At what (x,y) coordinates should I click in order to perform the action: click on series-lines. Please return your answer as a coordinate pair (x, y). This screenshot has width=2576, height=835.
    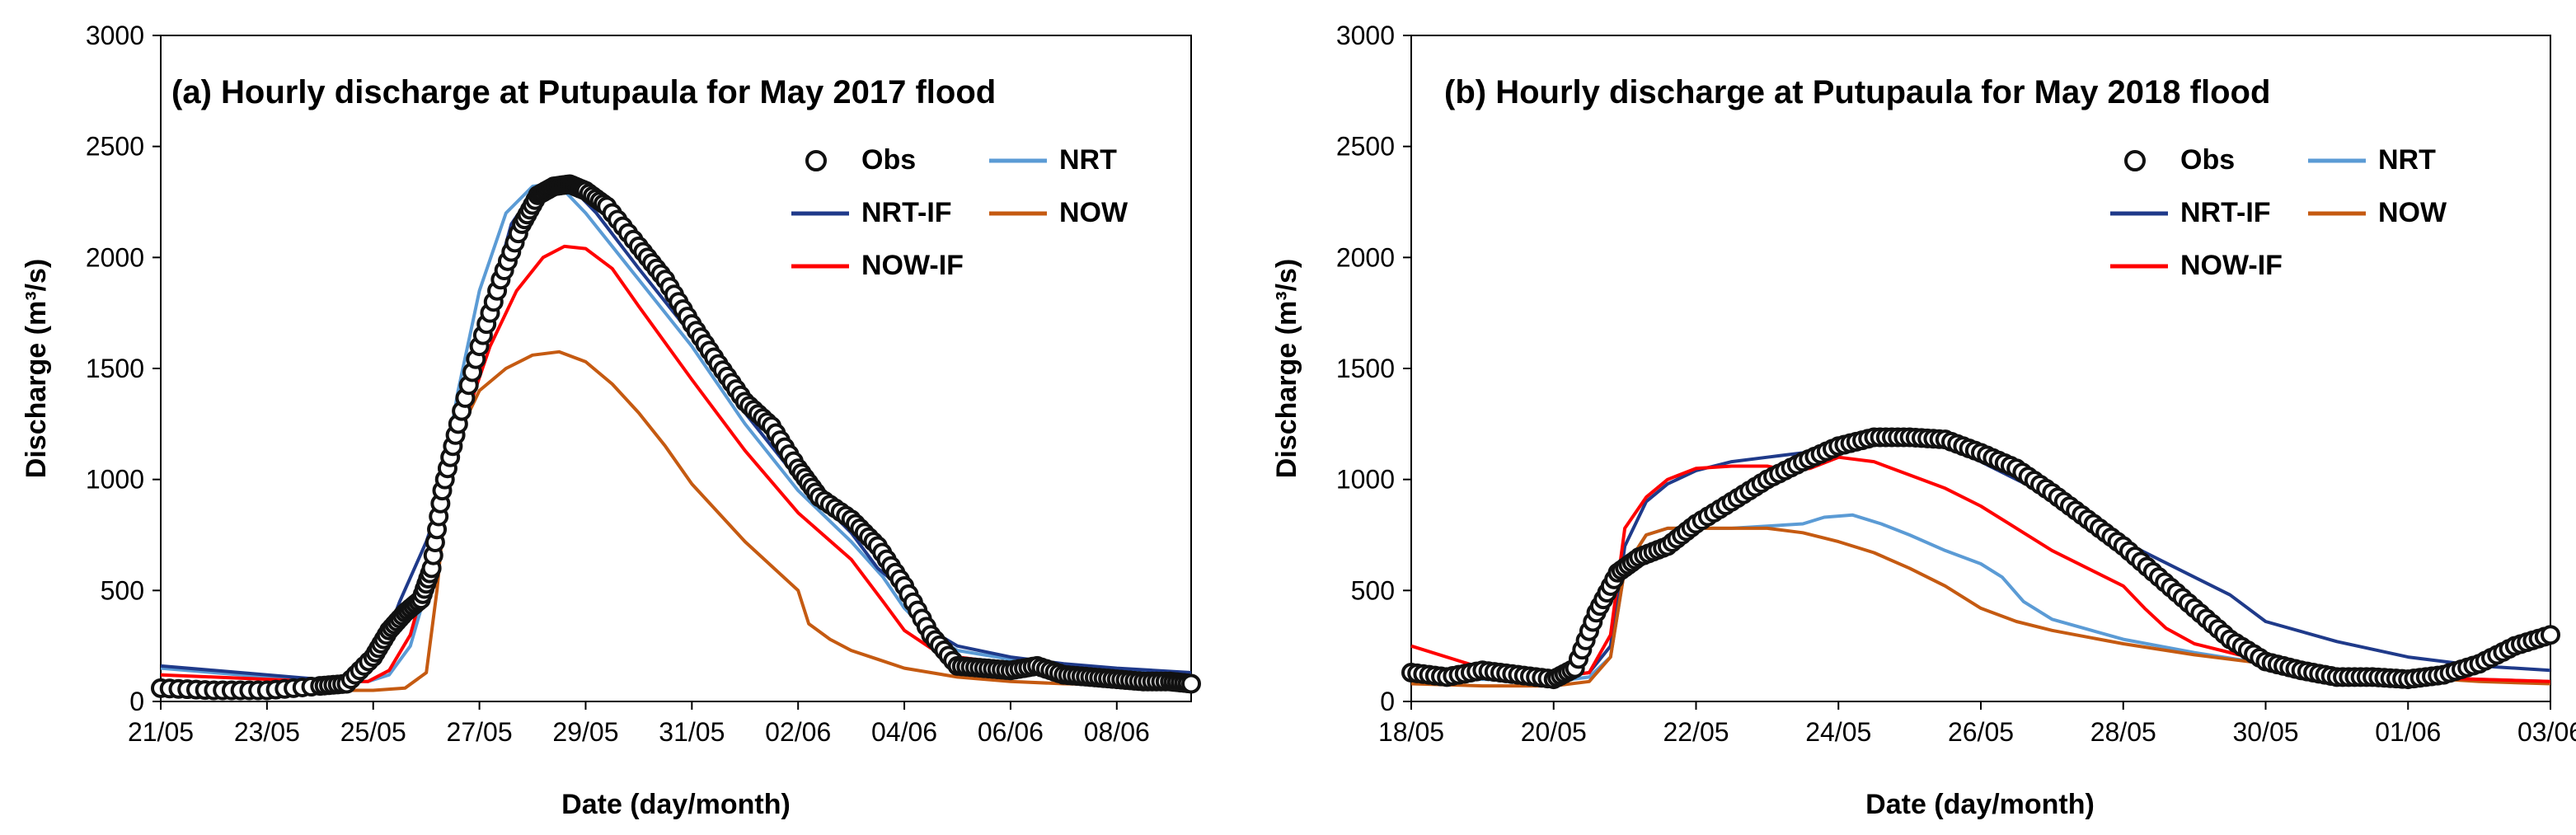
    Looking at the image, I should click on (1980, 558).